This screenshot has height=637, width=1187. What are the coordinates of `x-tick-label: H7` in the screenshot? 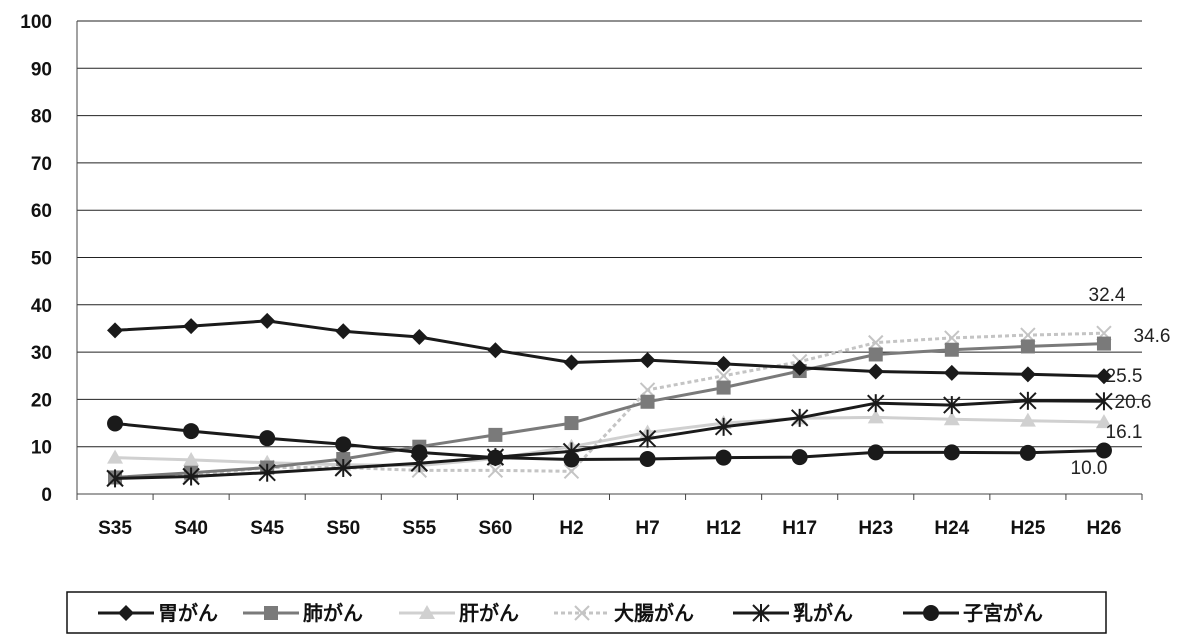 It's located at (647, 528).